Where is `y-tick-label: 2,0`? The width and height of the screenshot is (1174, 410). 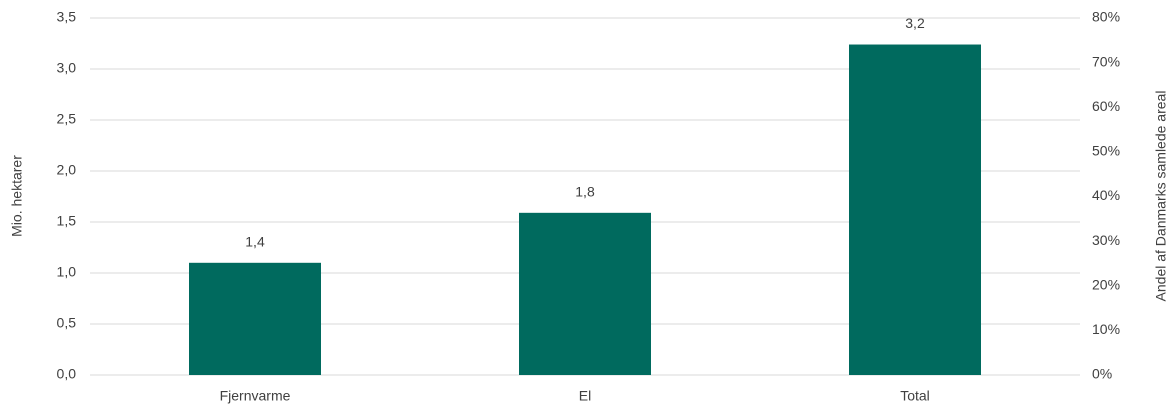
y-tick-label: 2,0 is located at coordinates (67, 170).